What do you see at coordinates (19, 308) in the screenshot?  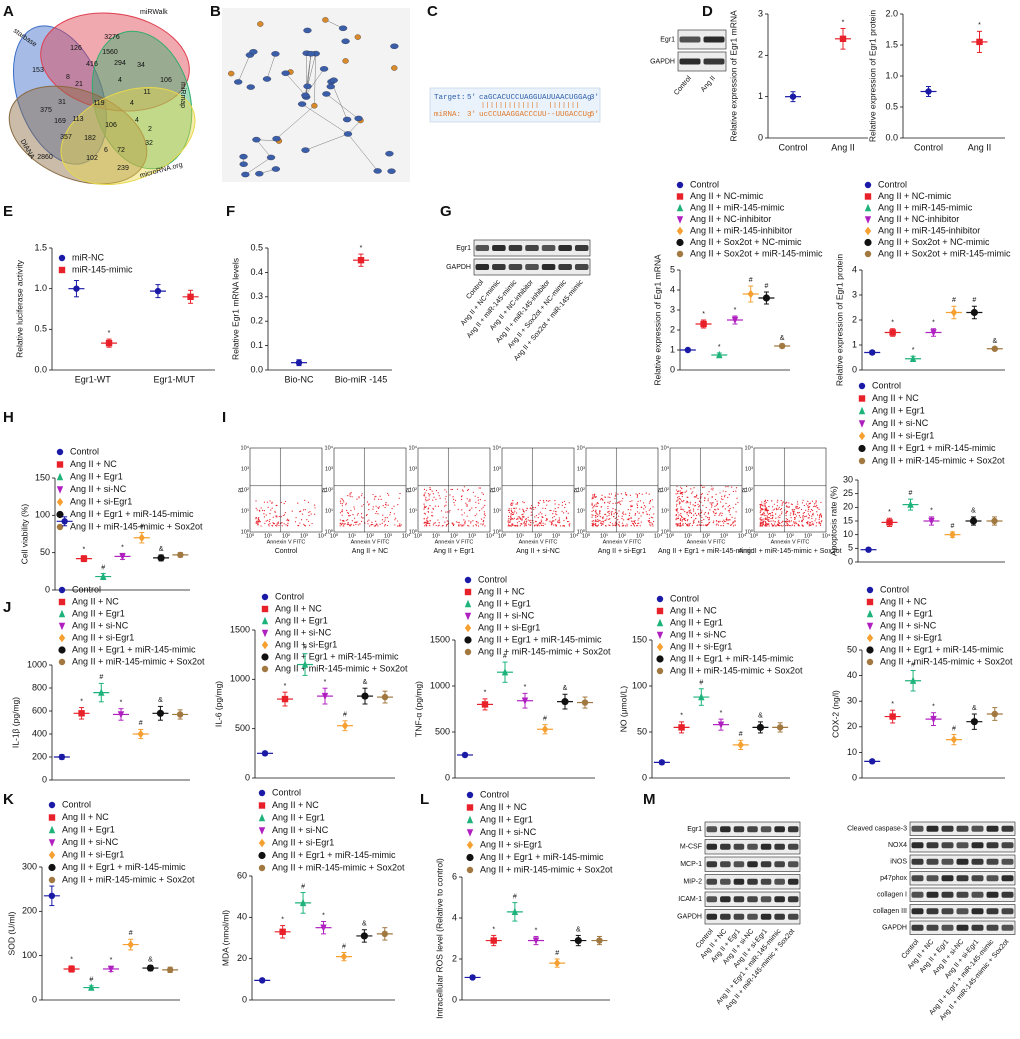 I see `y-axis-label: Relative luciferase activity` at bounding box center [19, 308].